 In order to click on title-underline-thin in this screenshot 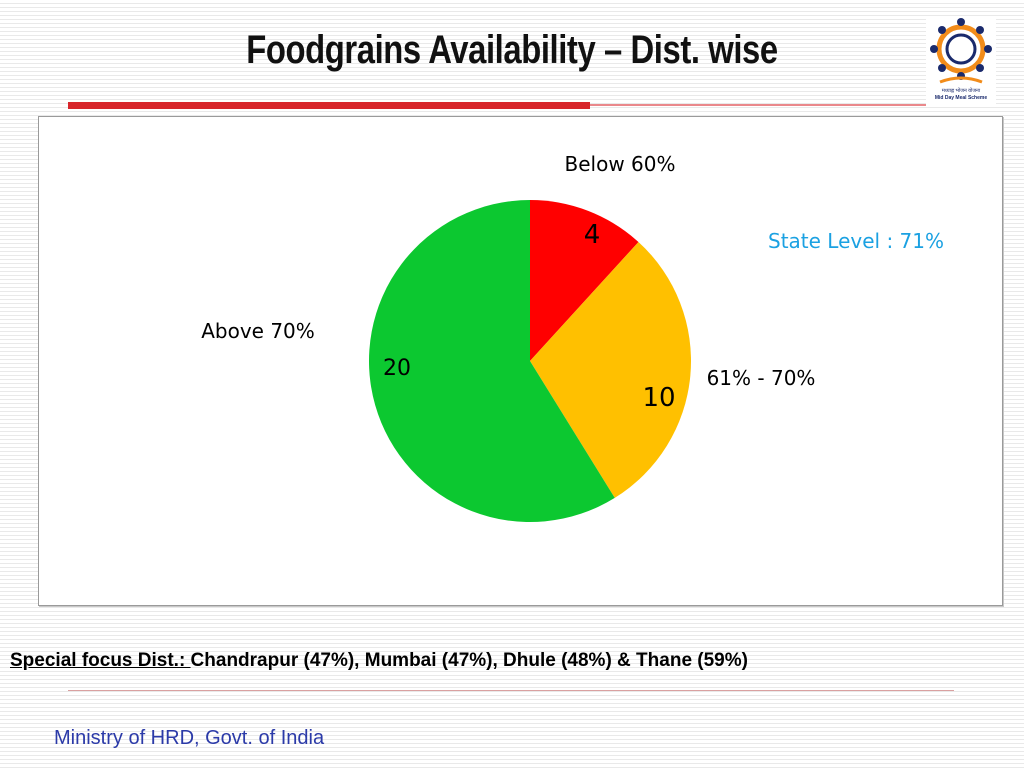, I will do `click(760, 105)`.